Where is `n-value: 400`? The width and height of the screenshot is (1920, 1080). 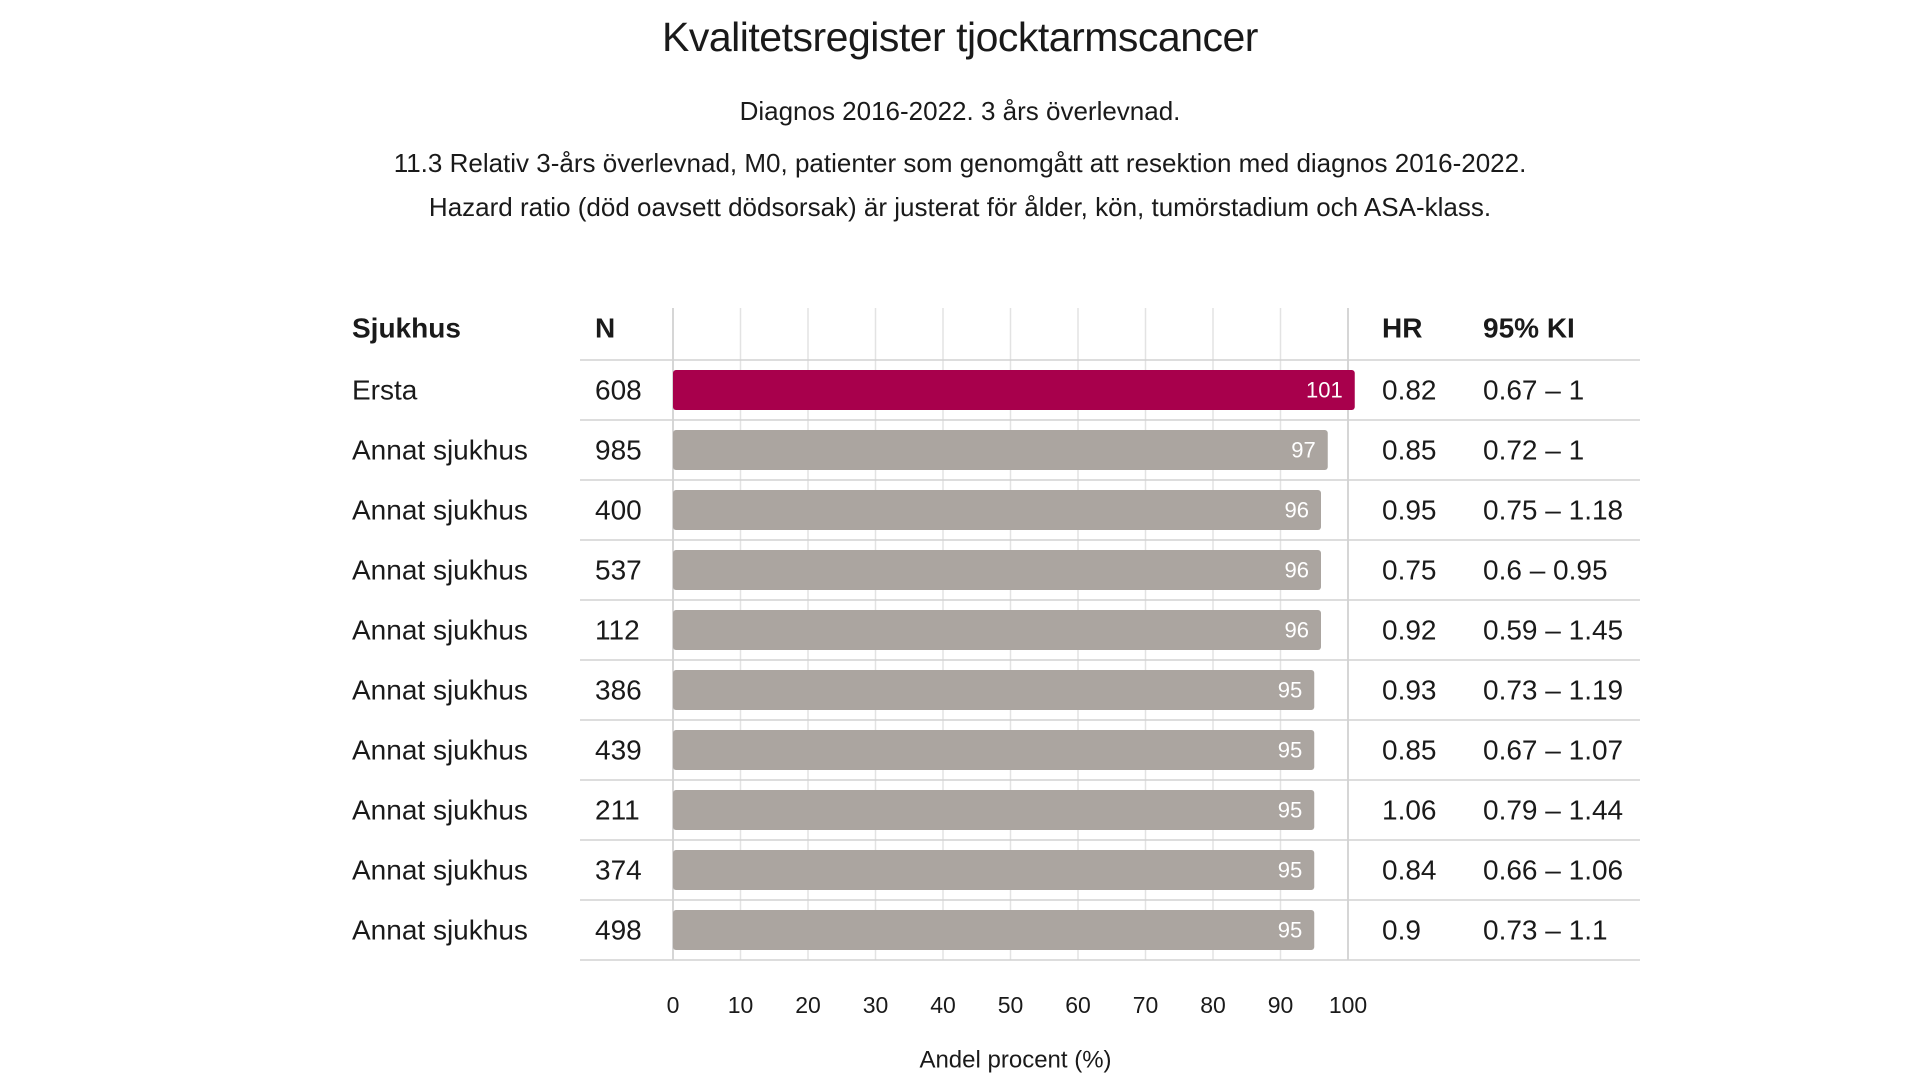 n-value: 400 is located at coordinates (618, 510).